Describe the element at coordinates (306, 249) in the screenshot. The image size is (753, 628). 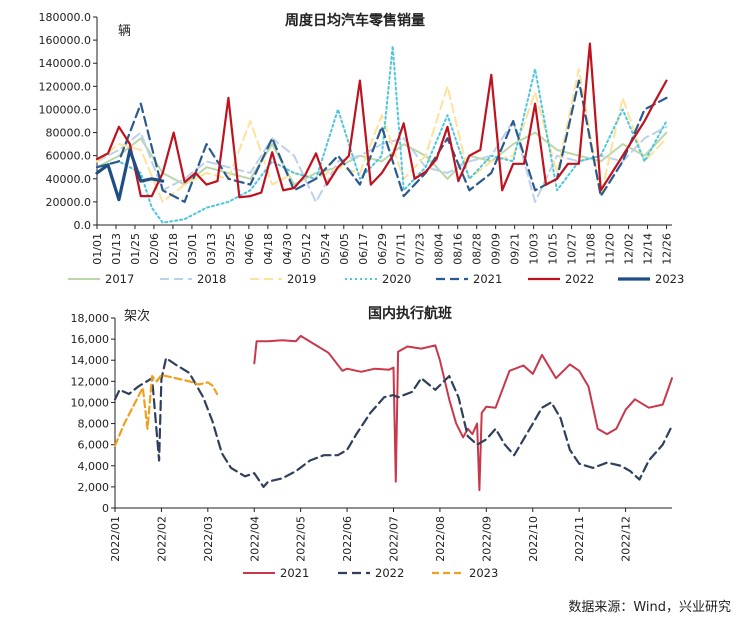
I see `sales-x-tick-label: 05/12` at that location.